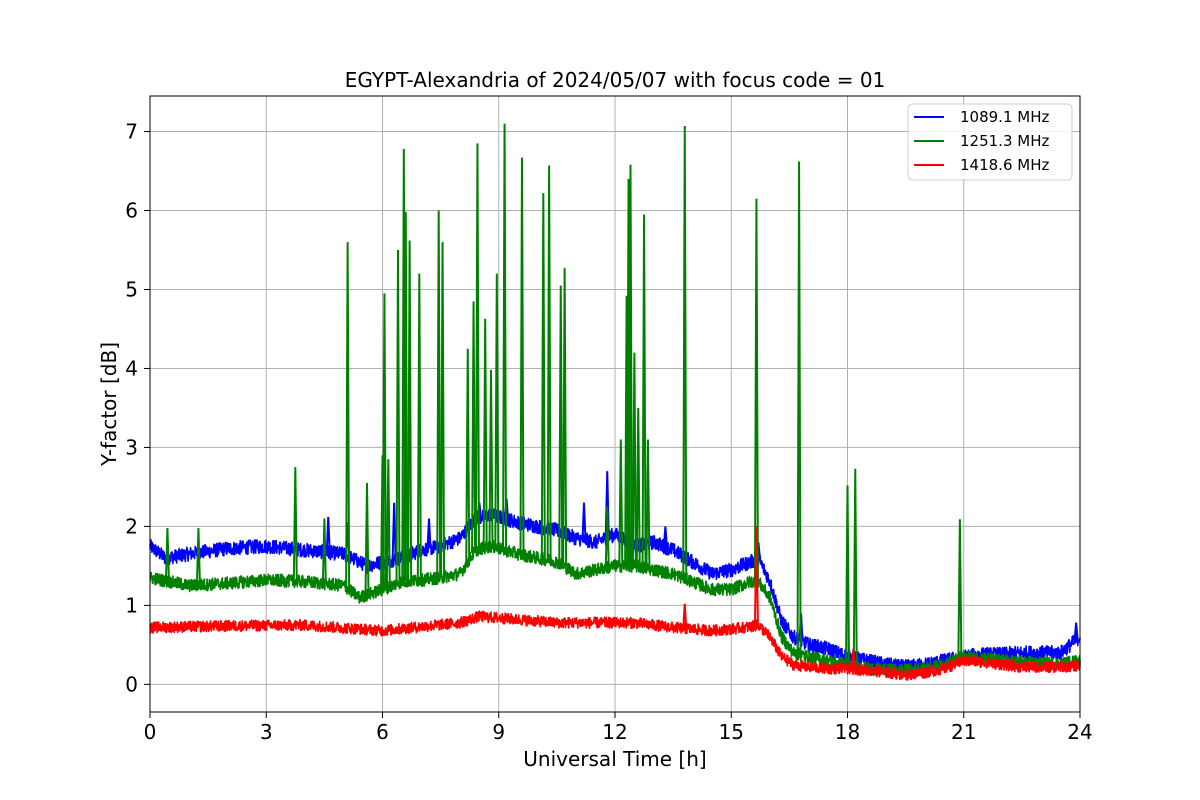 The width and height of the screenshot is (1200, 800). What do you see at coordinates (963, 732) in the screenshot?
I see `x-tick-label: 21` at bounding box center [963, 732].